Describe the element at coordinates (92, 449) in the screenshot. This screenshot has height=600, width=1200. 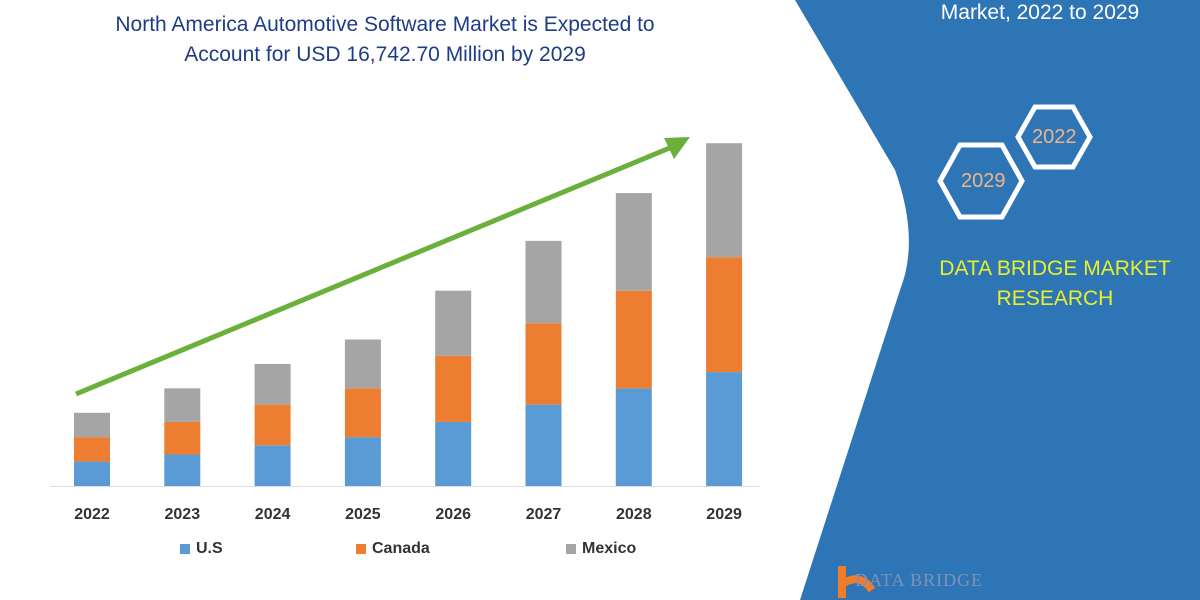
I see `bar-segment-canada-2022` at that location.